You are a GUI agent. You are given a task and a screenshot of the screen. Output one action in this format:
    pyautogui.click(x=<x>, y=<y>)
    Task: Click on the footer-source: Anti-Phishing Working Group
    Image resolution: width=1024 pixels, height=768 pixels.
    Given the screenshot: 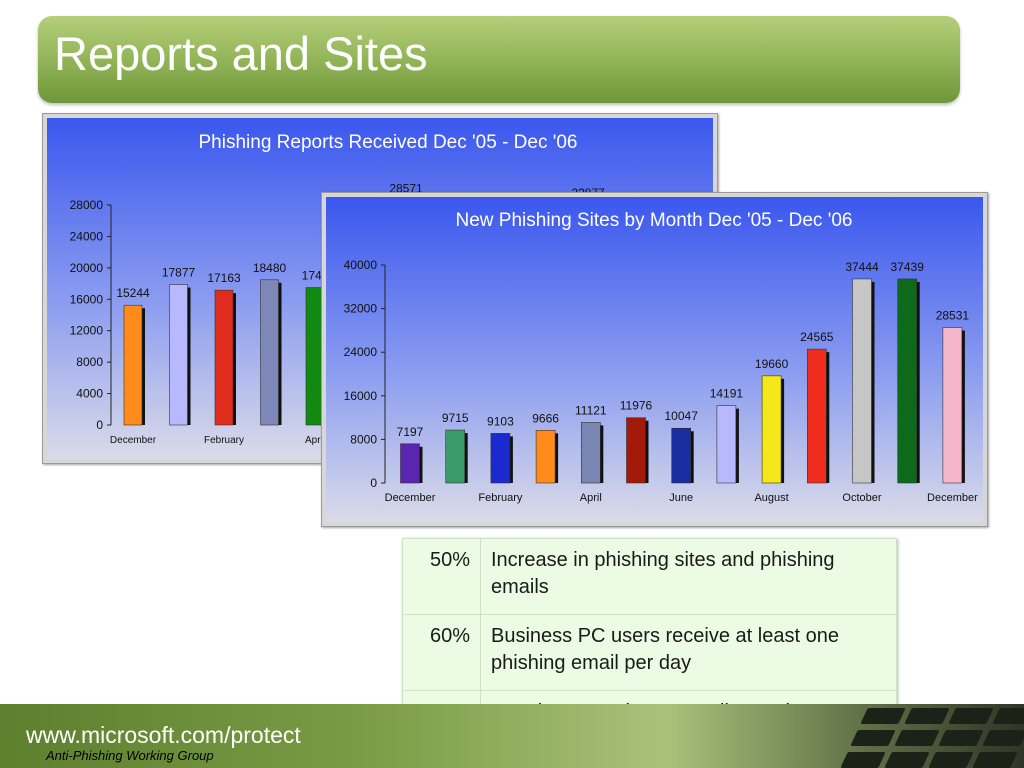 What is the action you would take?
    pyautogui.click(x=130, y=755)
    